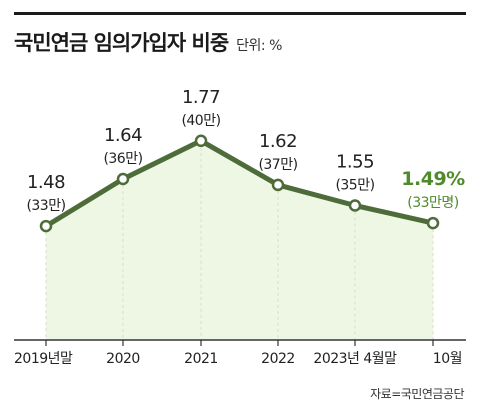 This screenshot has width=480, height=415. Describe the element at coordinates (45, 206) in the screenshot. I see `data-sublabel: (33만)` at that location.